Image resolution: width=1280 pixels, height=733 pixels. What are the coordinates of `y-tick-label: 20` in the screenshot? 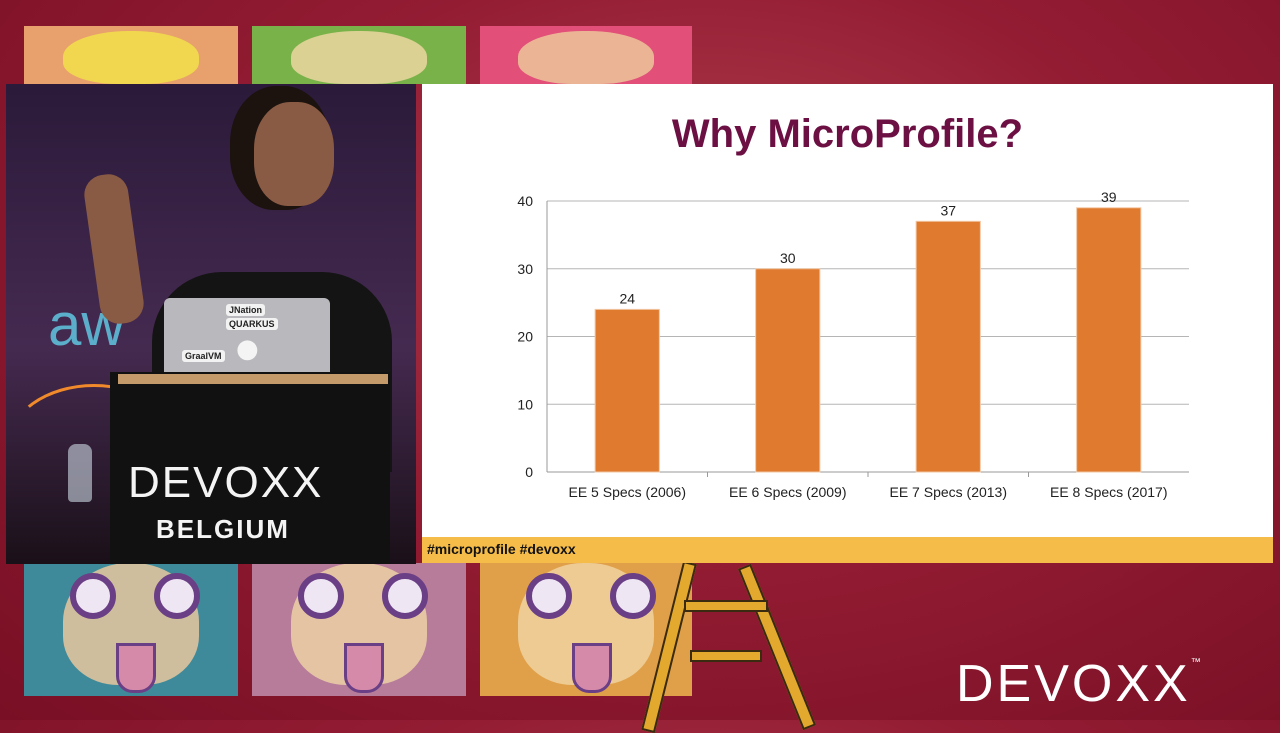 It's located at (525, 337).